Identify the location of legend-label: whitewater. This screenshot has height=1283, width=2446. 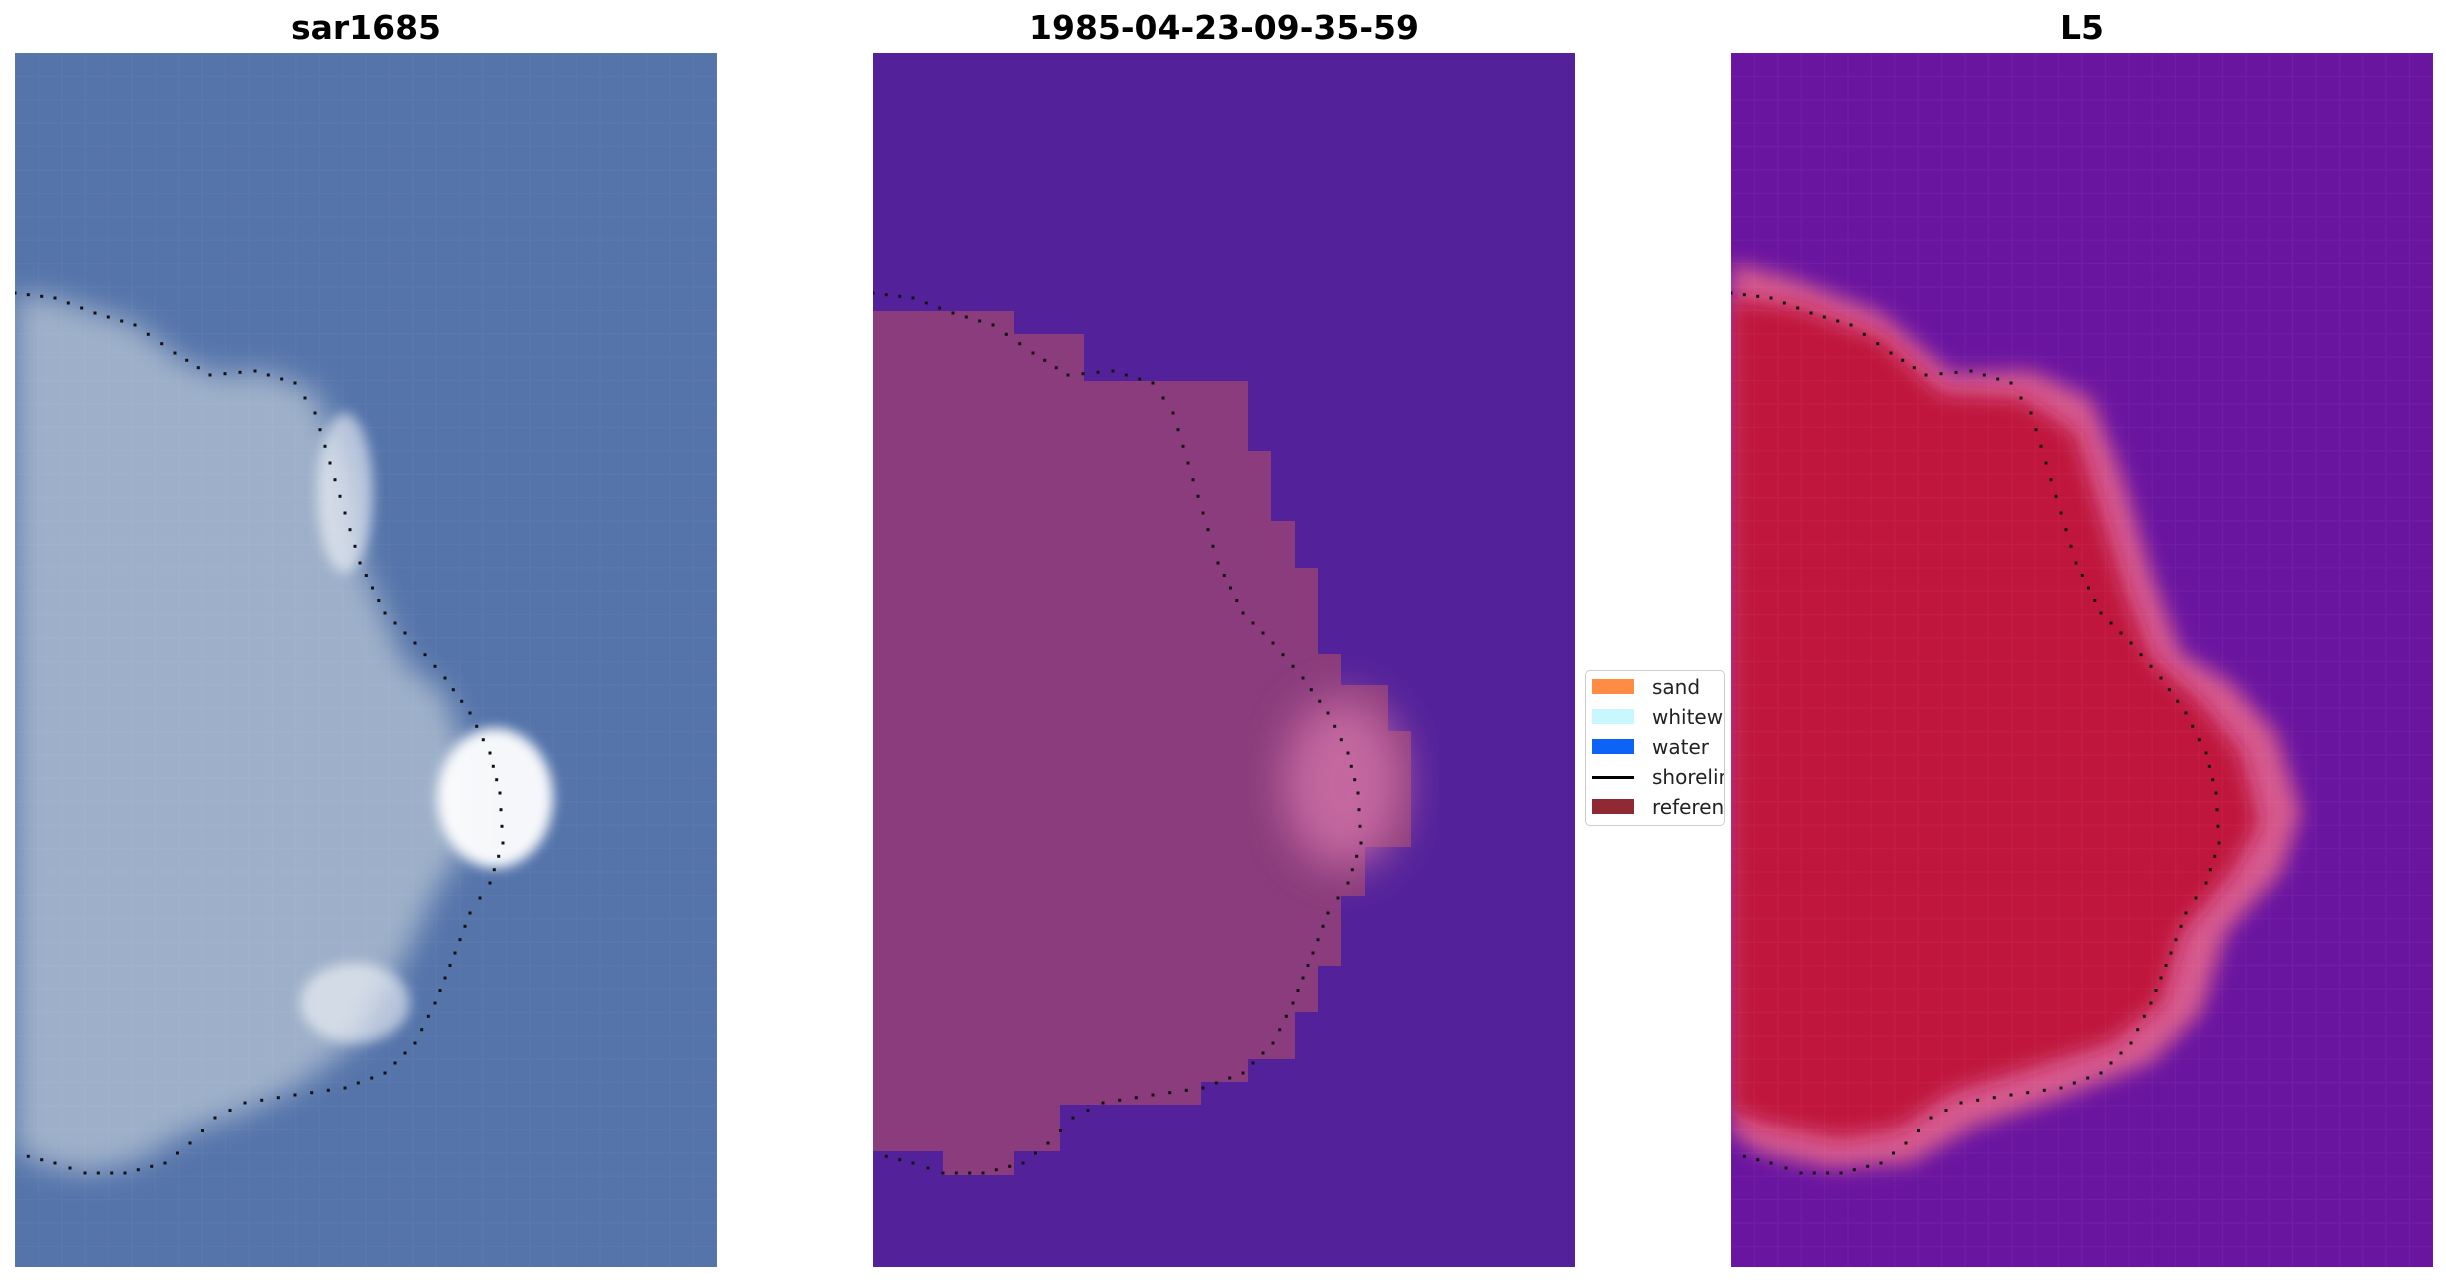
(1688, 717).